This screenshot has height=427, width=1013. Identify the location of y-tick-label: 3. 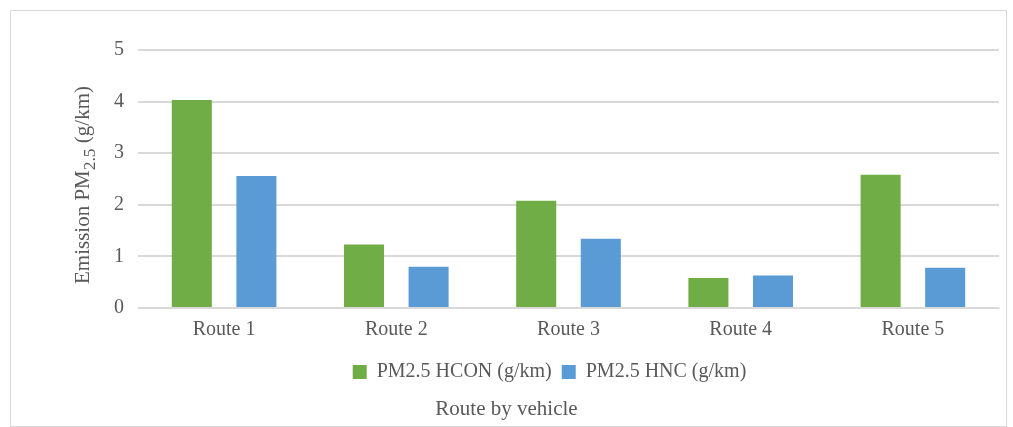
(119, 151).